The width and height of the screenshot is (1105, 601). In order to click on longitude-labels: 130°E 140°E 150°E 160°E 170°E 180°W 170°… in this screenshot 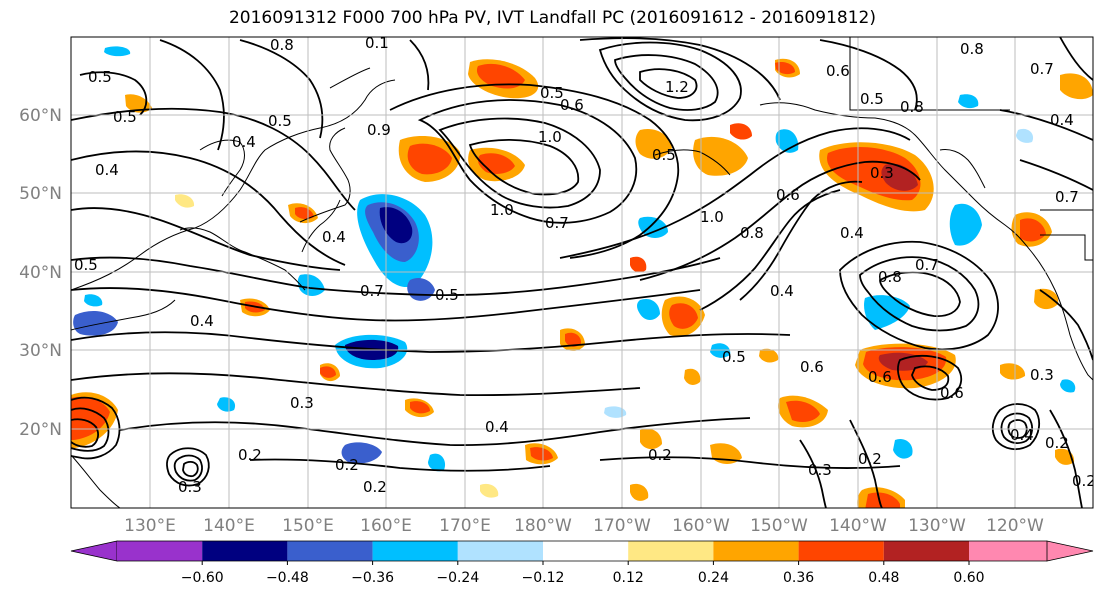, I will do `click(584, 526)`.